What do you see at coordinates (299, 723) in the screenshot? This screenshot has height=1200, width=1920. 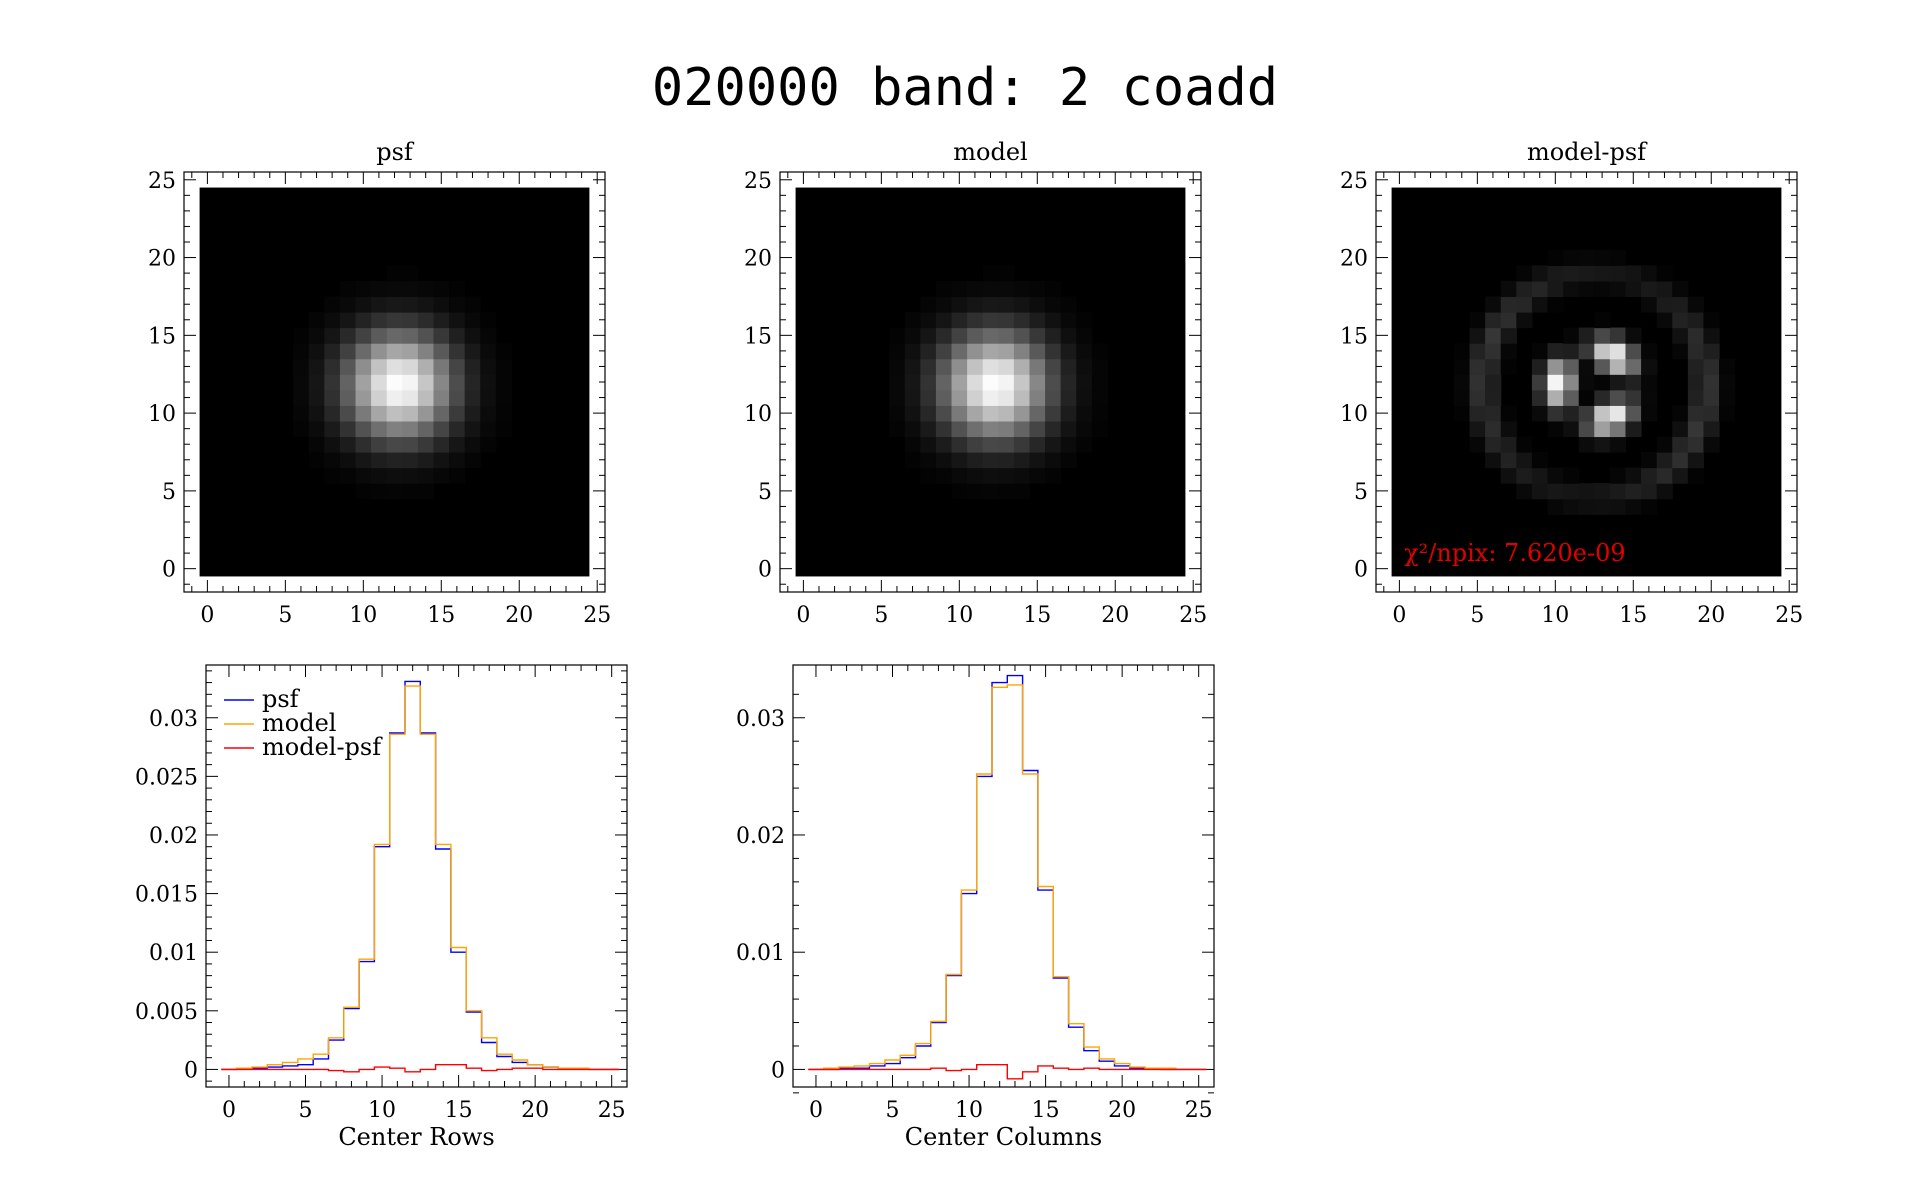 I see `legend-label: model` at bounding box center [299, 723].